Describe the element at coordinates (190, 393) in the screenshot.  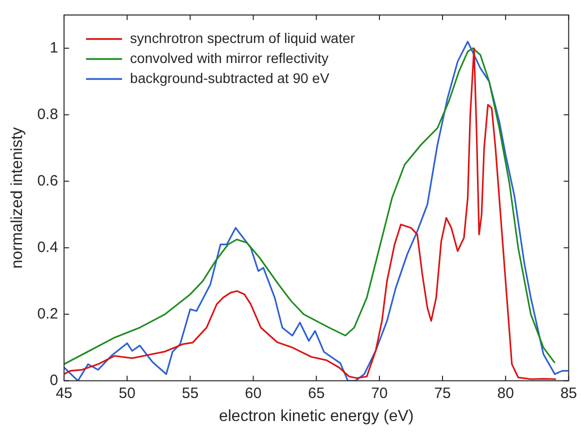
I see `x-tick-label: 55` at that location.